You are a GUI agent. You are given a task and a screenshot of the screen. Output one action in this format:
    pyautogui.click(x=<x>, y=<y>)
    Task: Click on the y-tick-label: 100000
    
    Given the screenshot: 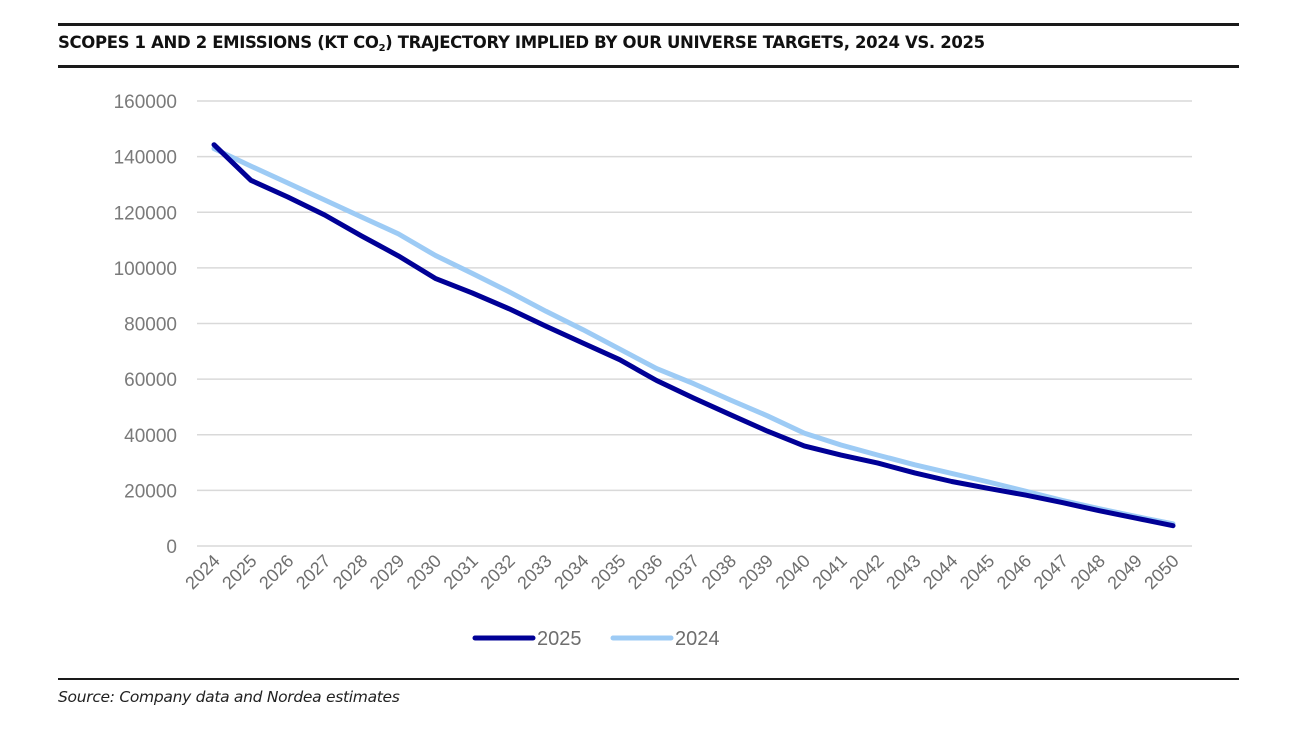 What is the action you would take?
    pyautogui.click(x=145, y=269)
    